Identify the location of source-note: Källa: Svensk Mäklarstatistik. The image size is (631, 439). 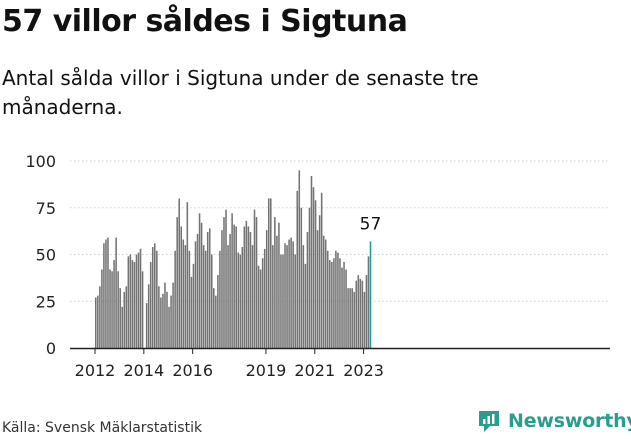
(102, 428).